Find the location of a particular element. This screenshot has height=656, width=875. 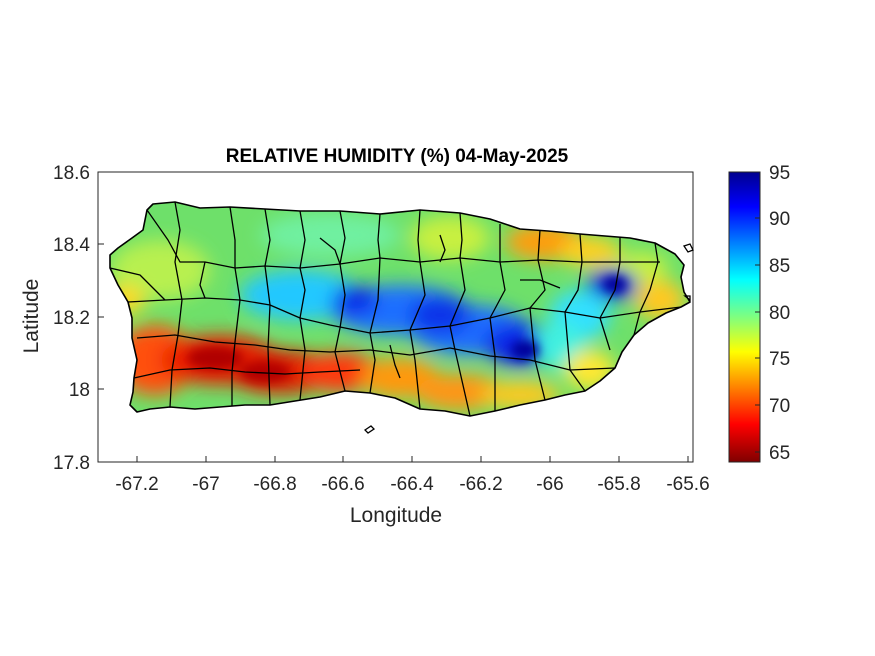

x-tick-label: -65.6 is located at coordinates (687, 484).